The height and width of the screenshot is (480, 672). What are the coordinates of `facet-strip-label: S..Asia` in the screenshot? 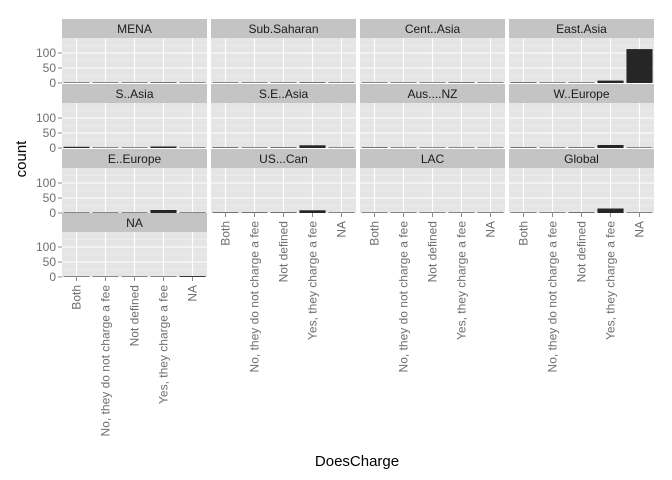 It's located at (134, 94).